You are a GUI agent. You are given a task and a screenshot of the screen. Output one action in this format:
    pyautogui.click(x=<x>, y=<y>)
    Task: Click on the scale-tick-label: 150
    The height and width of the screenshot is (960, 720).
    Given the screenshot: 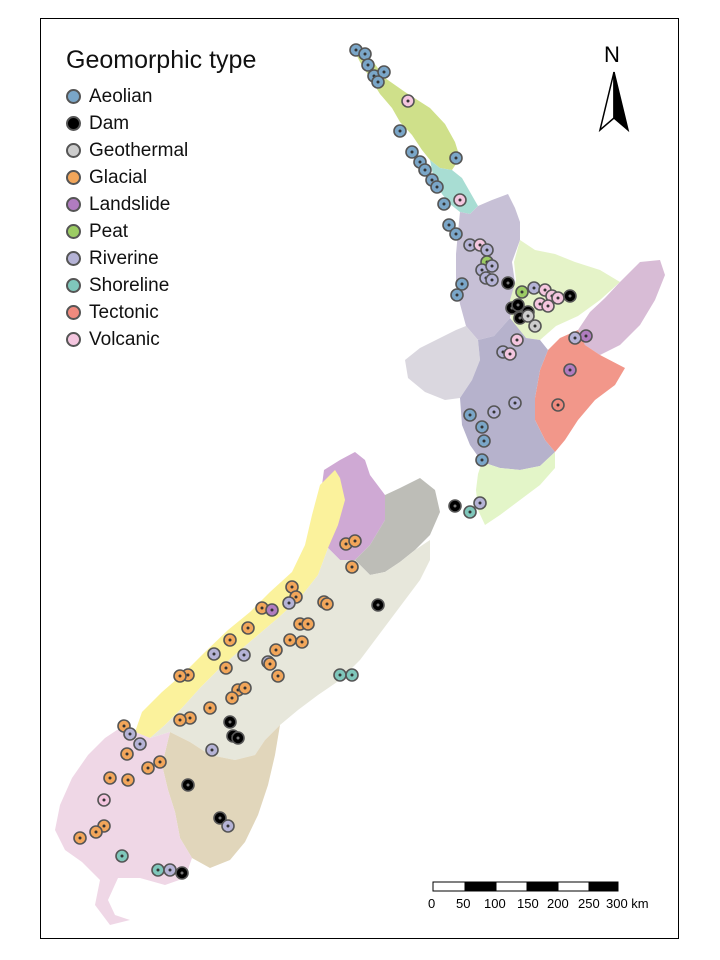 What is the action you would take?
    pyautogui.click(x=528, y=903)
    